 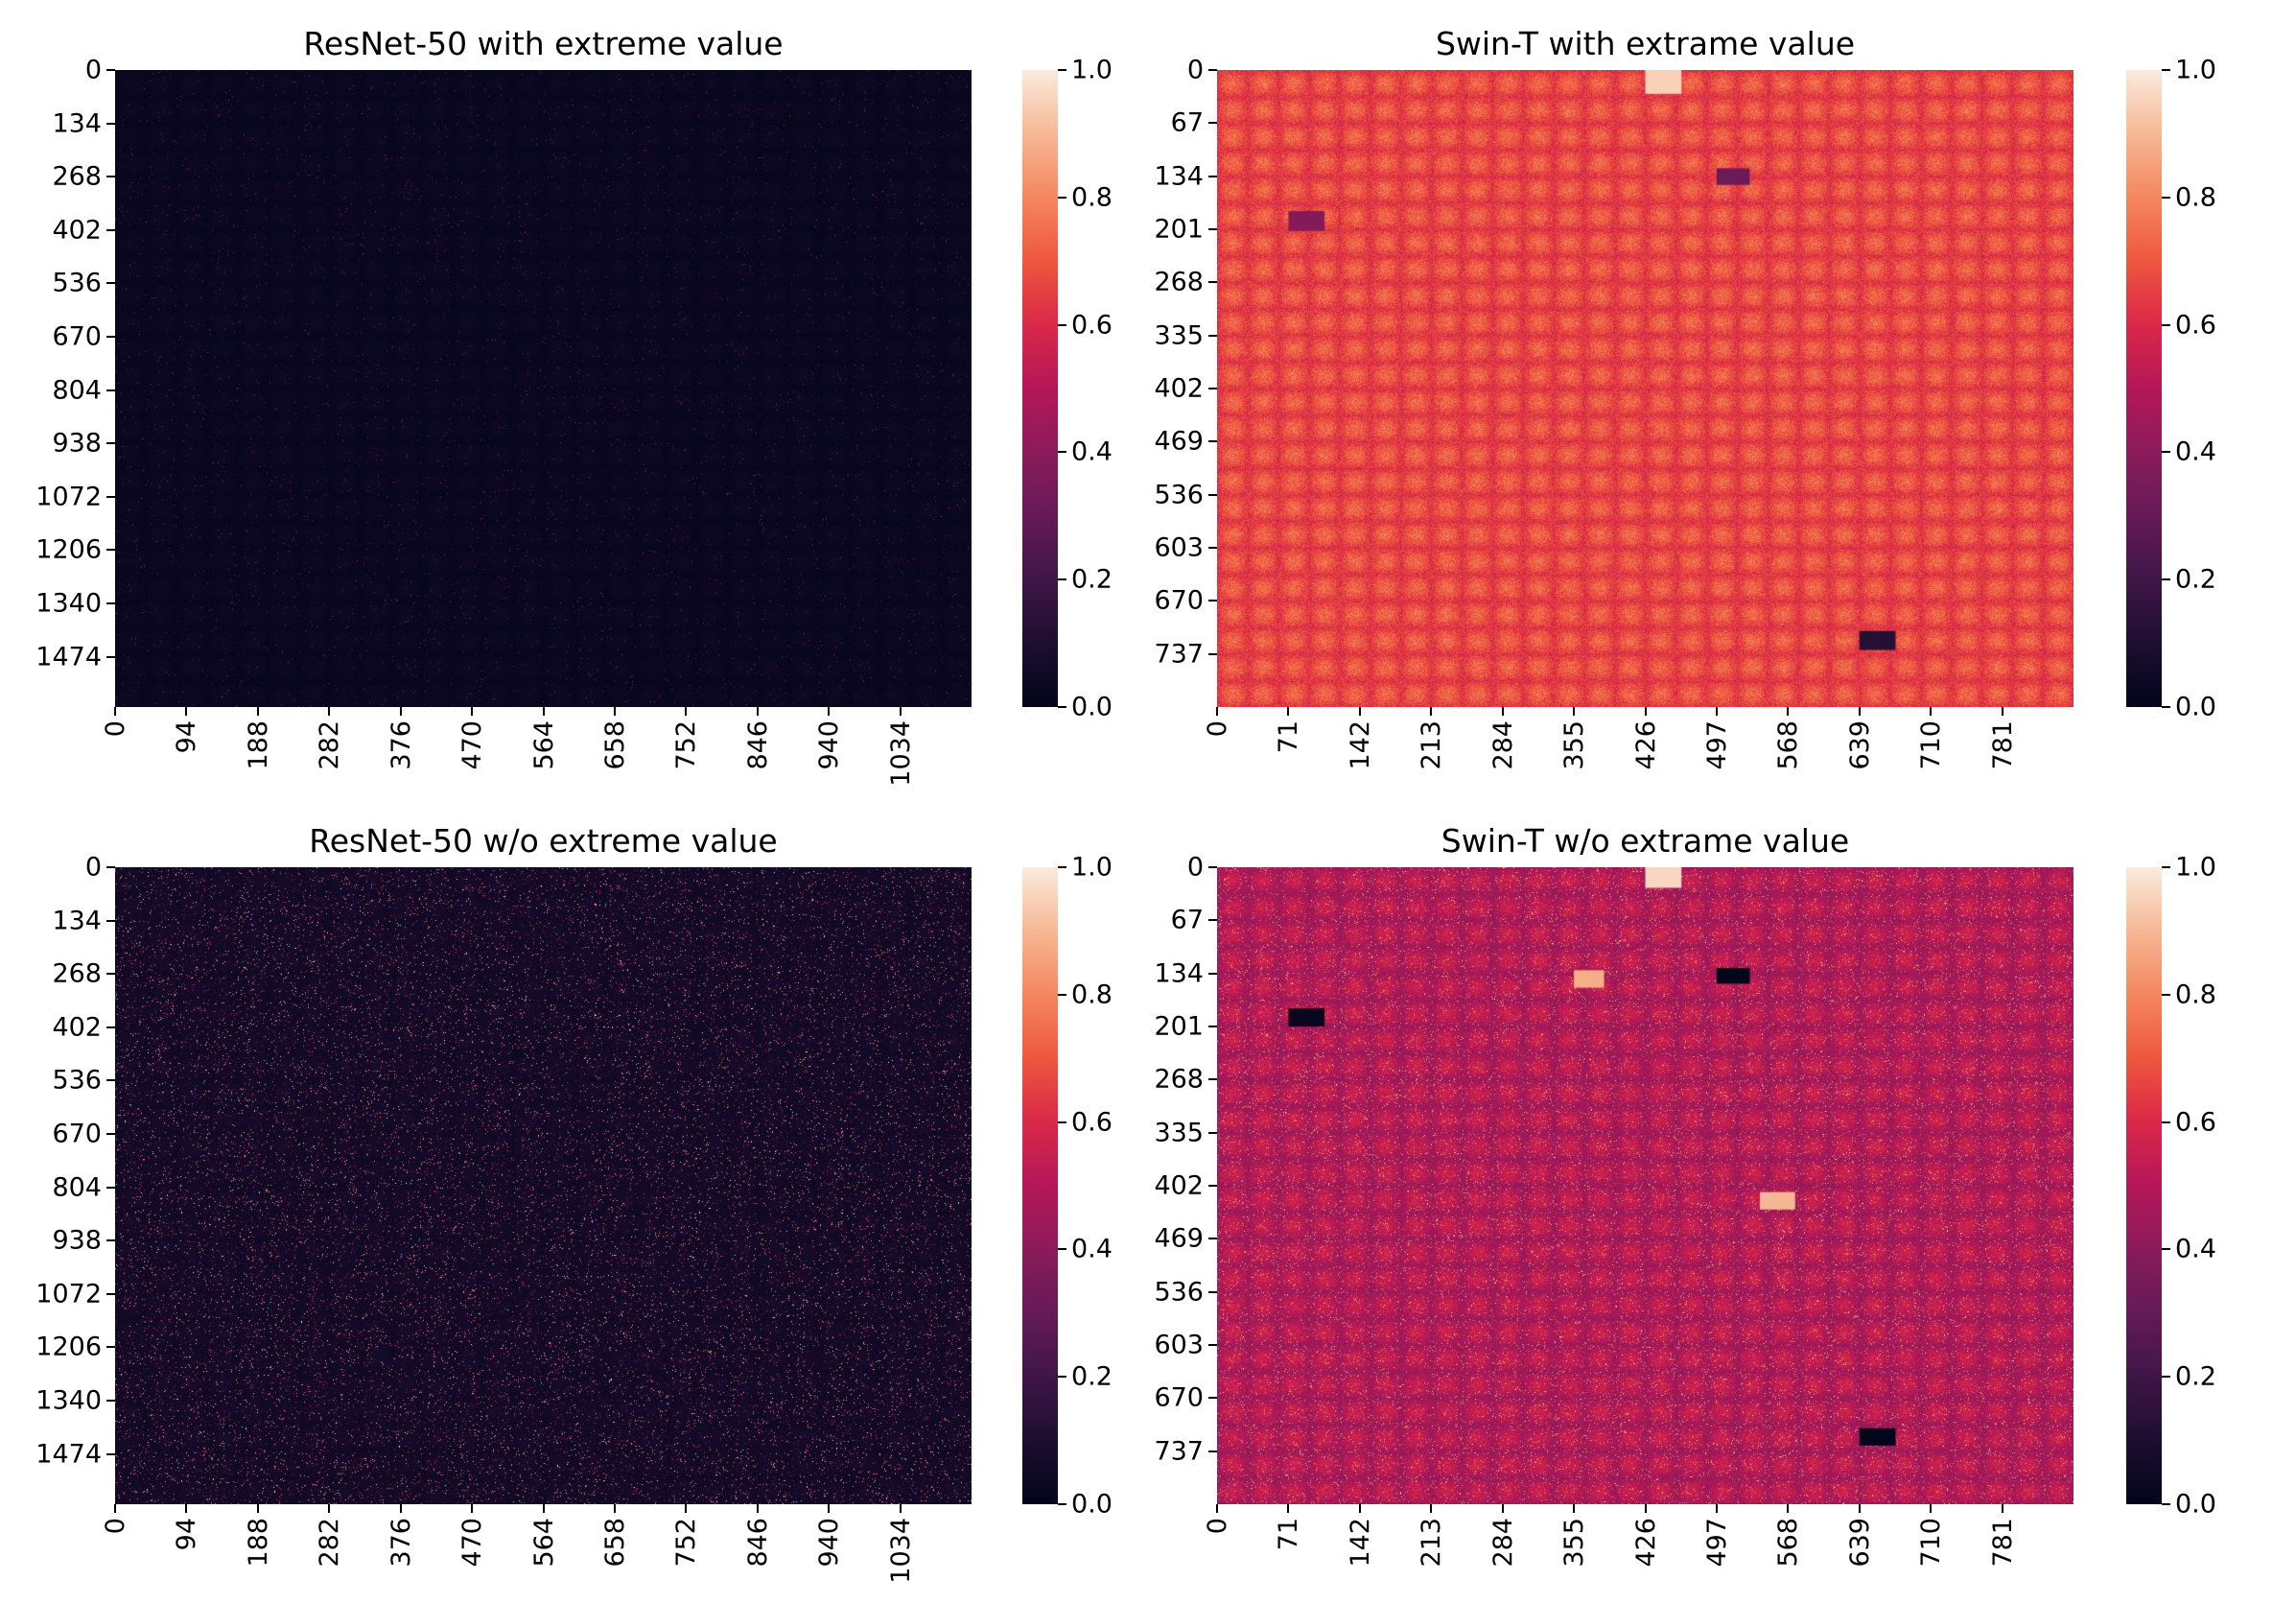 I want to click on y-tick-label: 67, so click(x=1187, y=920).